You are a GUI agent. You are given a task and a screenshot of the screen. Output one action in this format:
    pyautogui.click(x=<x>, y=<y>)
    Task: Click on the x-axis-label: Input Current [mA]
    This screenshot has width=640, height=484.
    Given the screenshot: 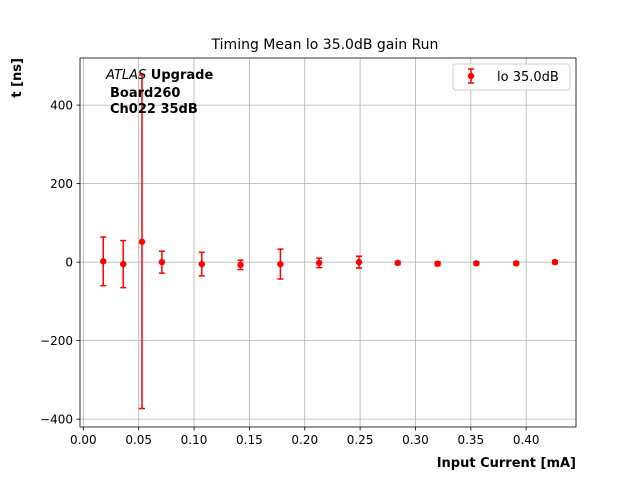 What is the action you would take?
    pyautogui.click(x=506, y=463)
    